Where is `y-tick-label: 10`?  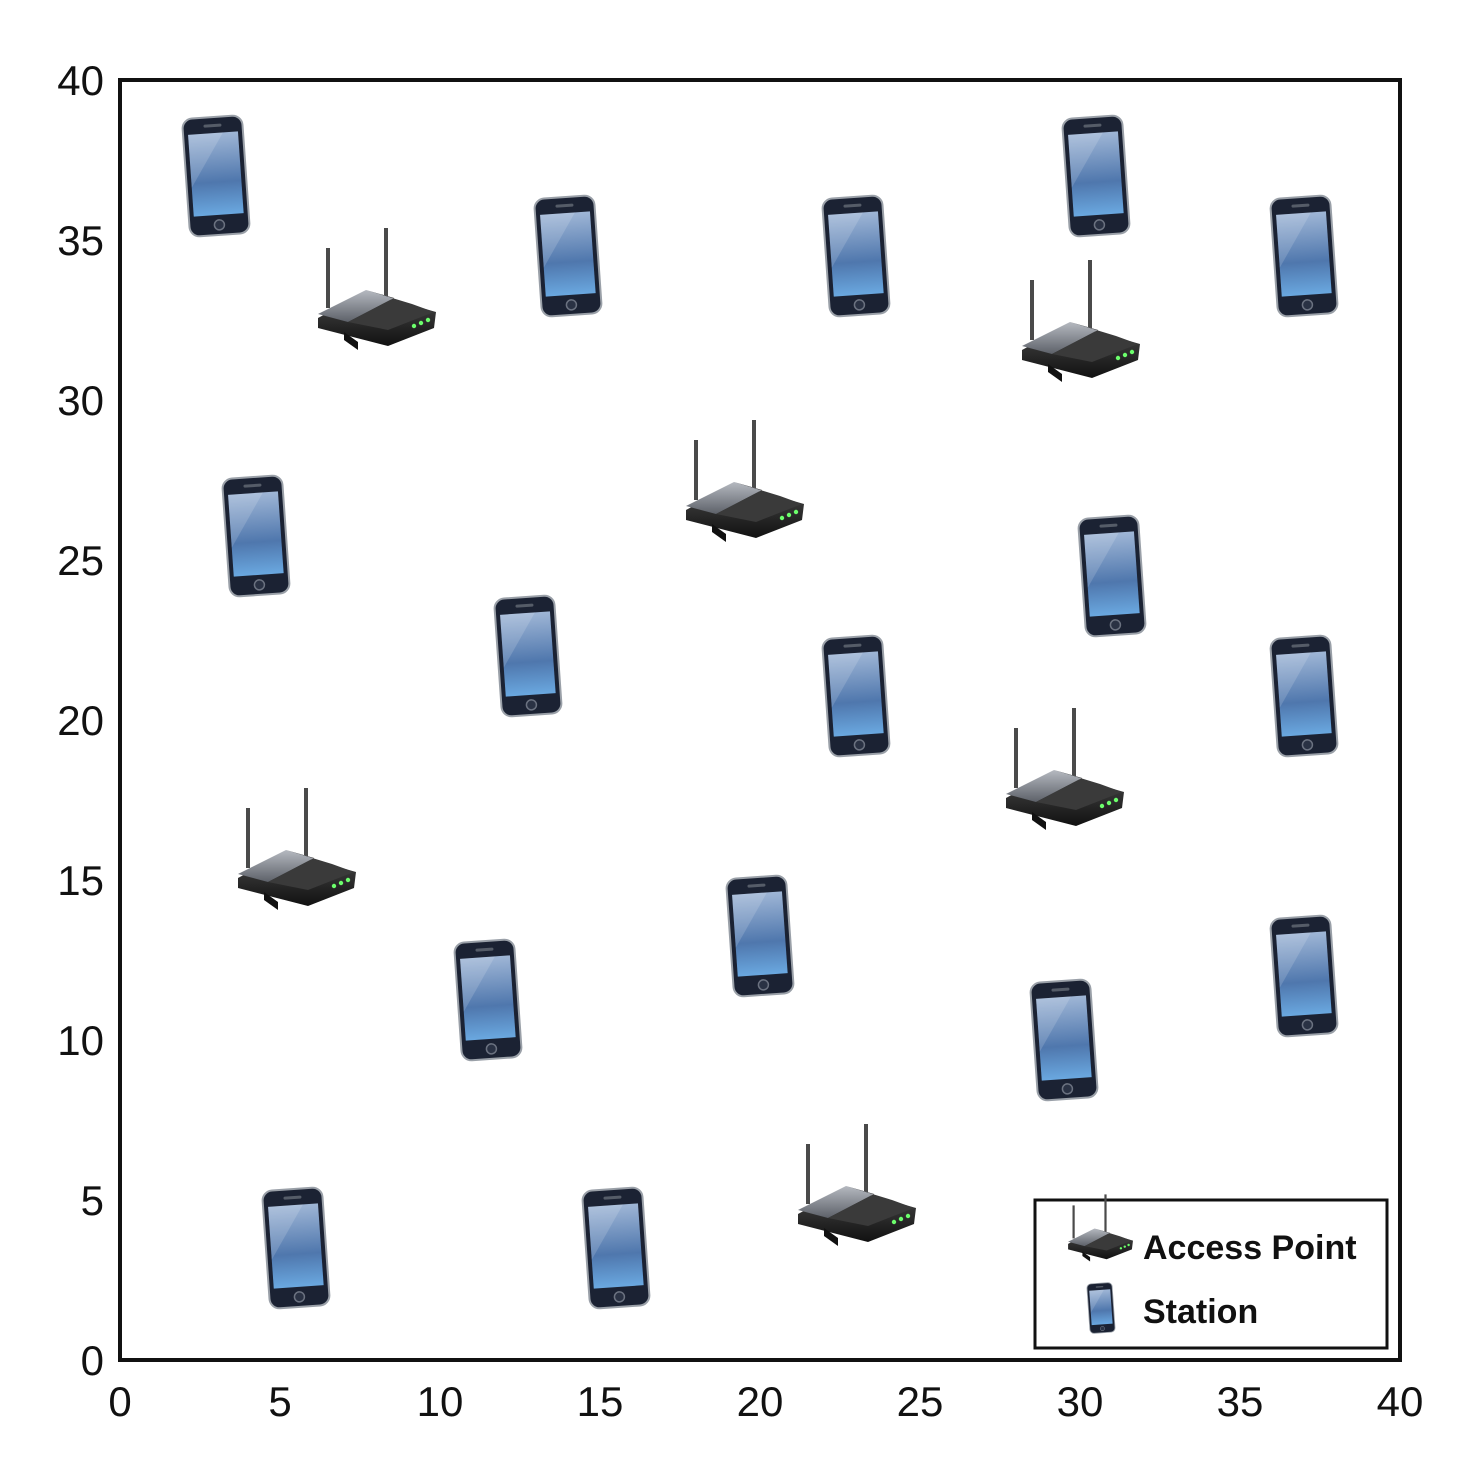 y-tick-label: 10 is located at coordinates (80, 1040).